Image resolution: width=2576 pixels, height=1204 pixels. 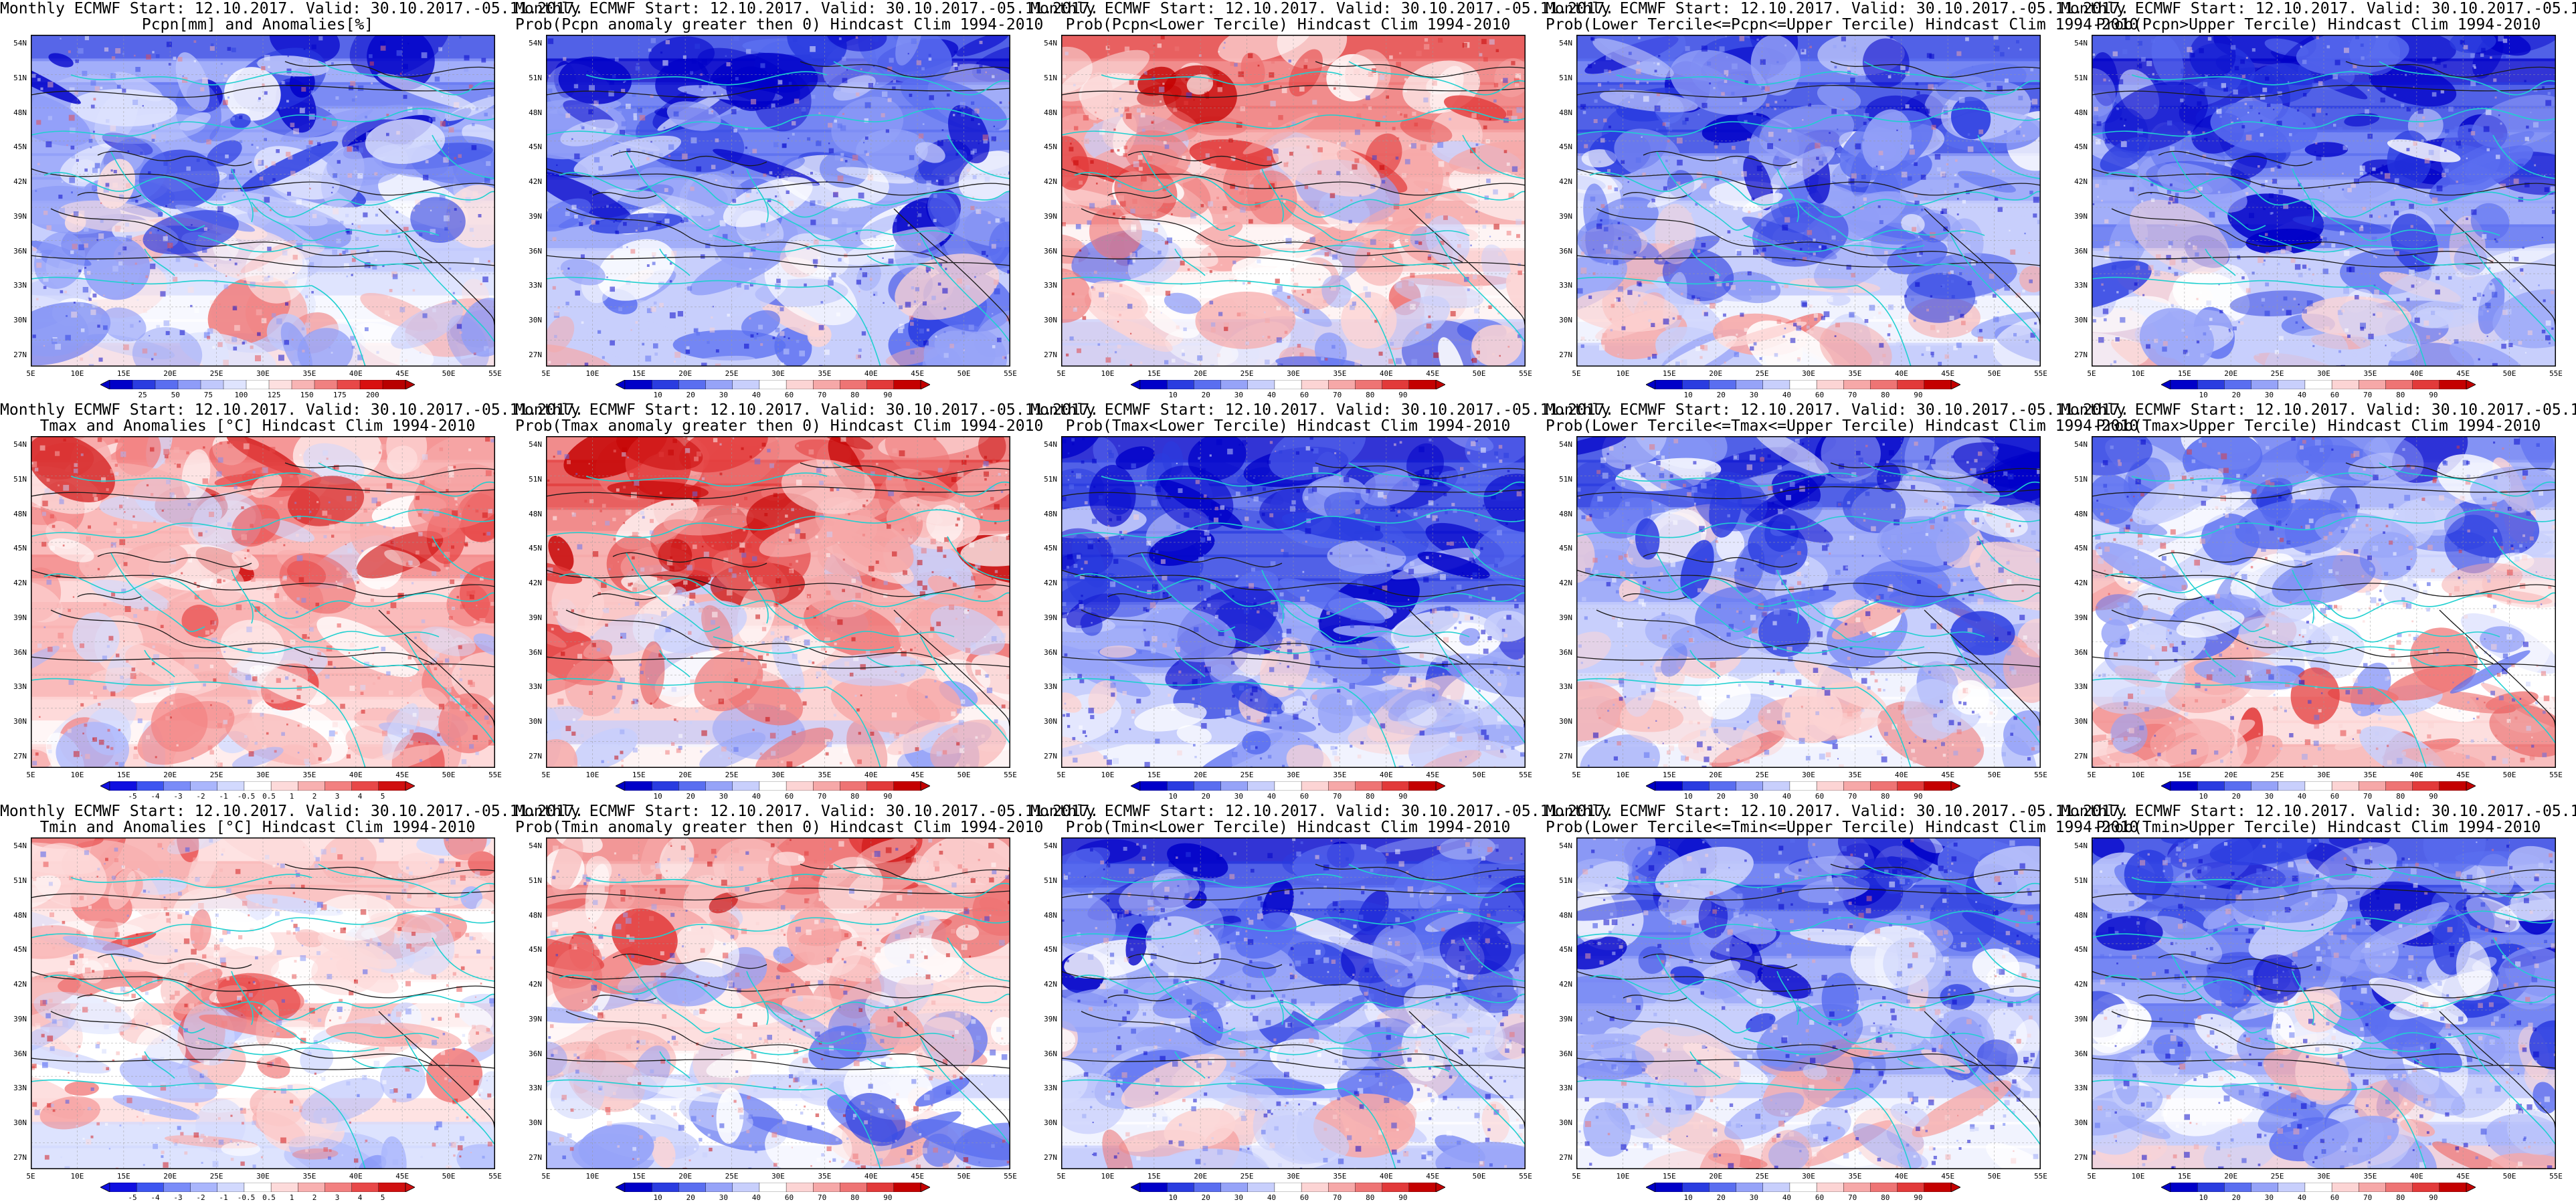 I want to click on lon-tick-label: 35E, so click(x=1340, y=373).